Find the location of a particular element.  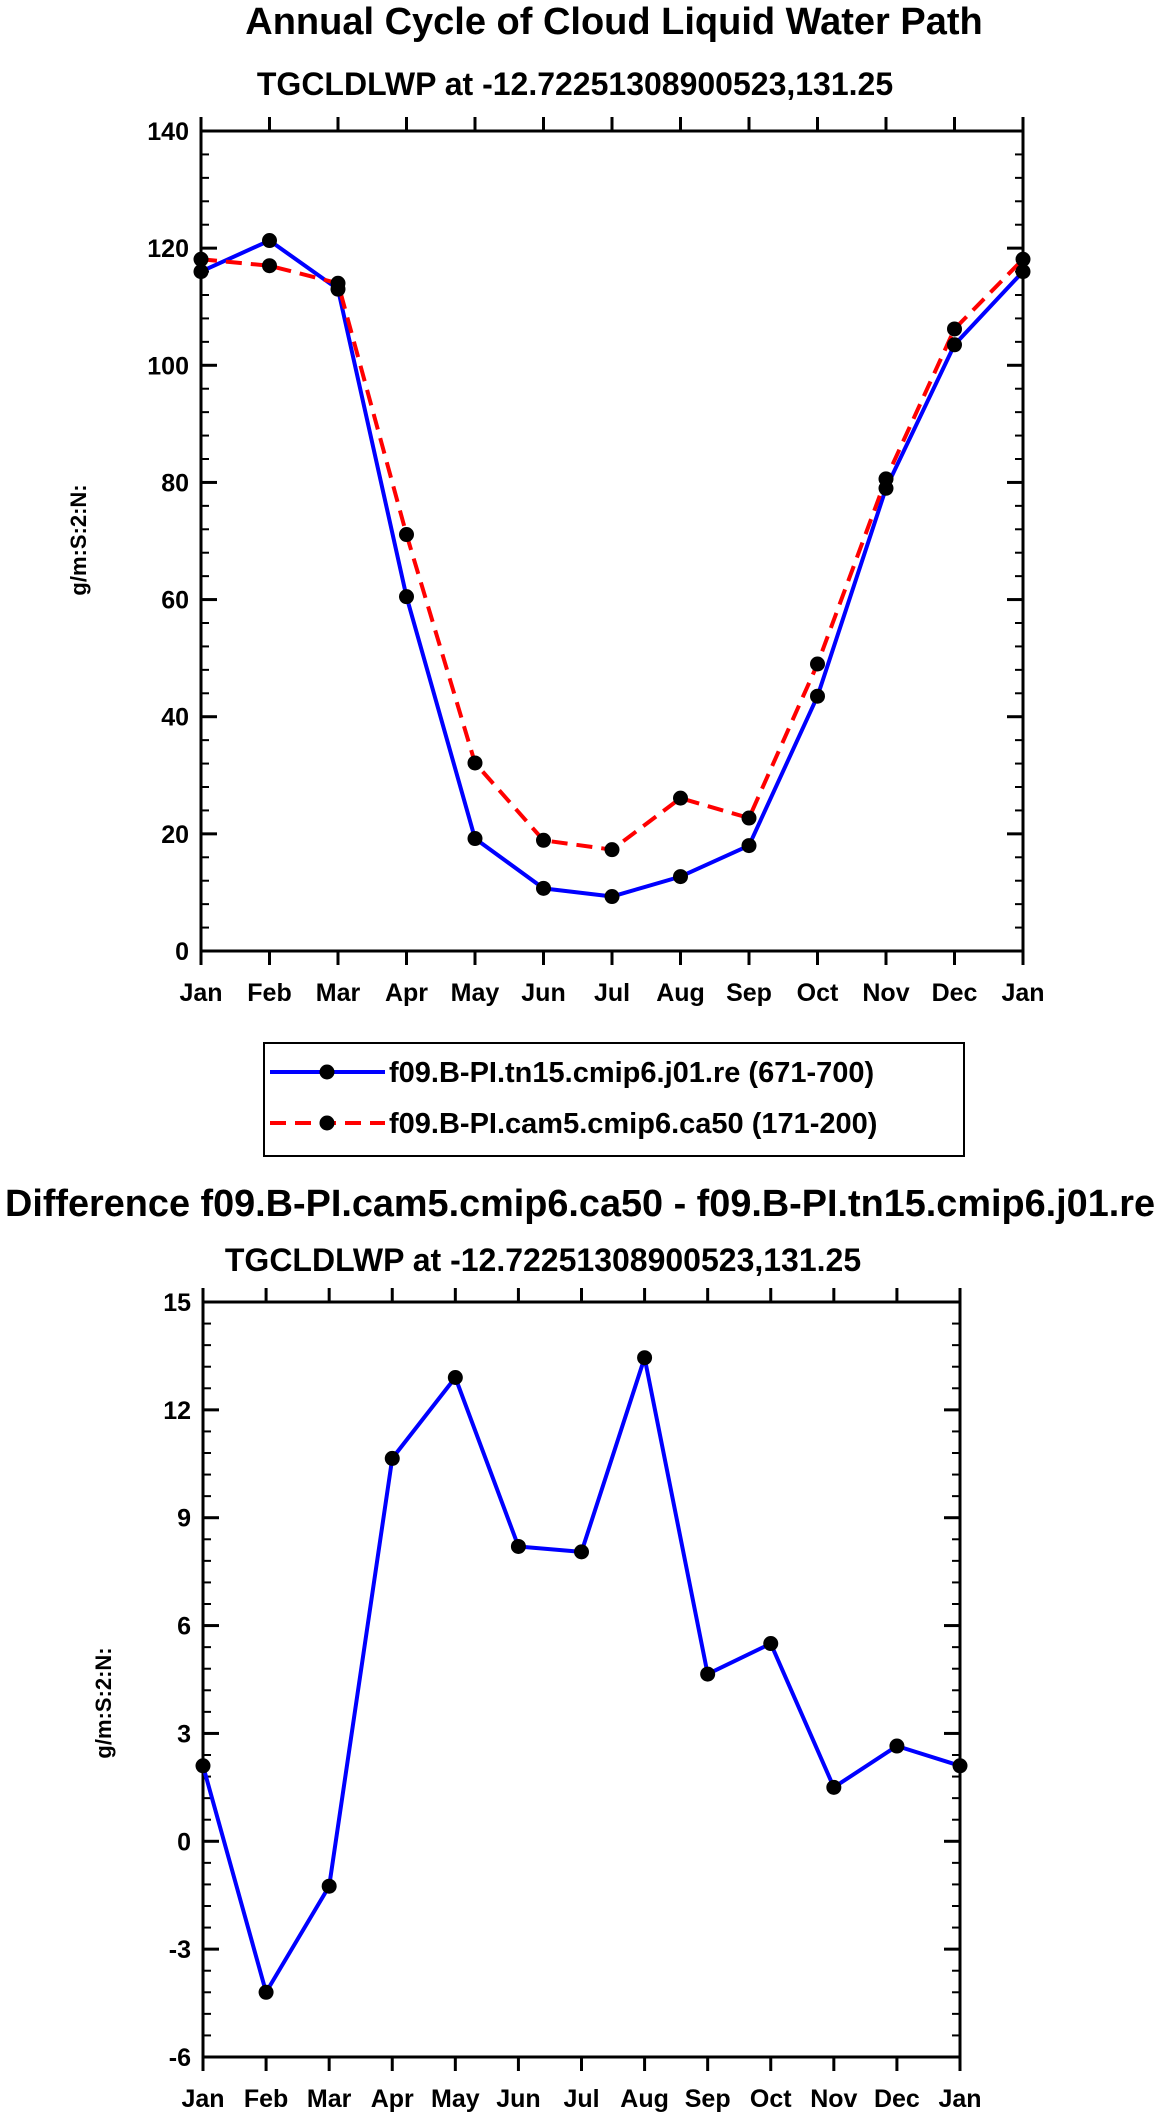

chart1-x-tick-label: Jun is located at coordinates (543, 993).